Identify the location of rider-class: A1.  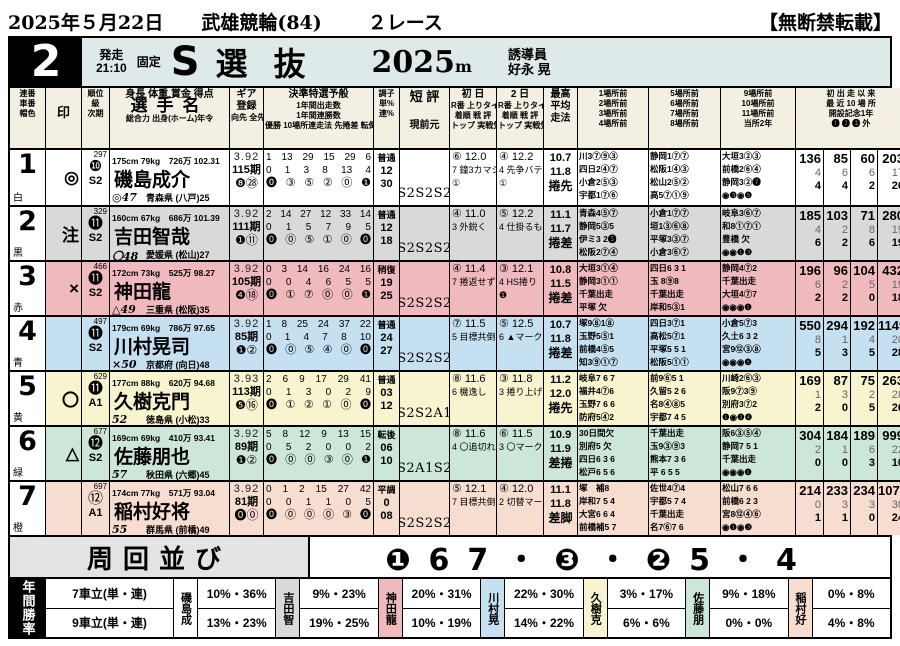
(95, 403).